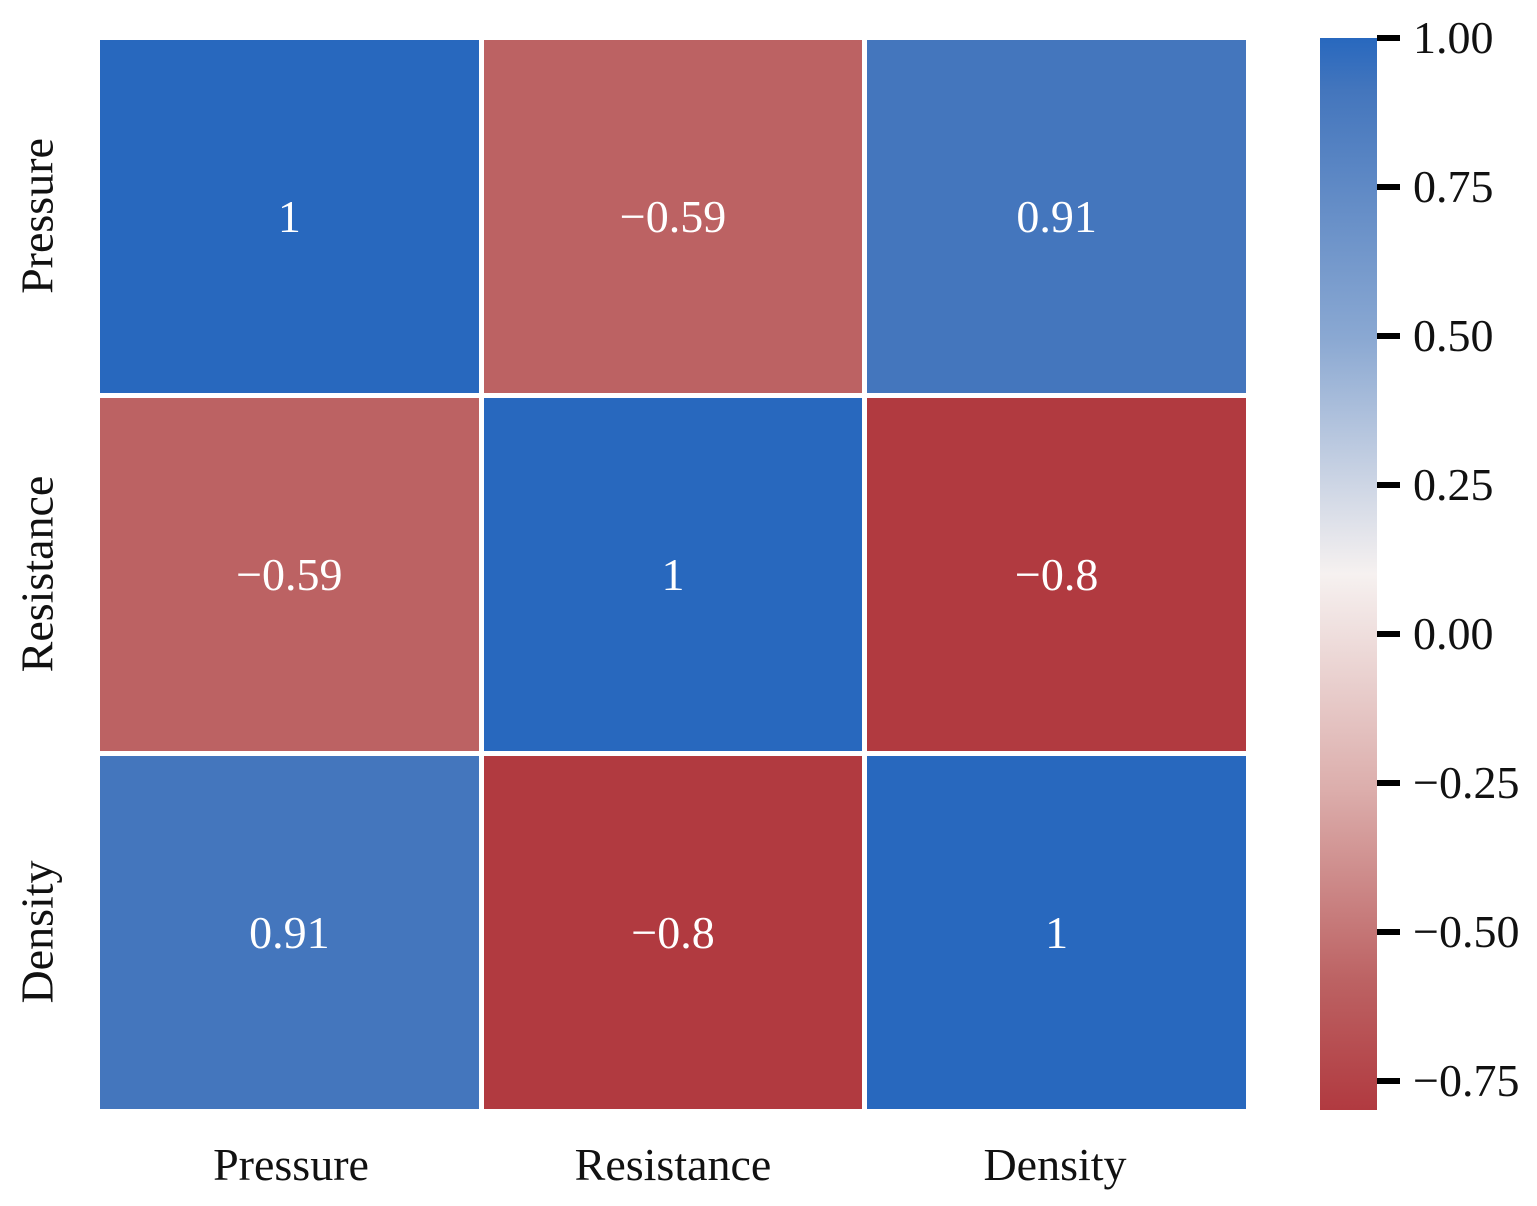 The width and height of the screenshot is (1537, 1206). Describe the element at coordinates (1056, 574) in the screenshot. I see `heatmap-cell-resistance-density: −0.8` at that location.